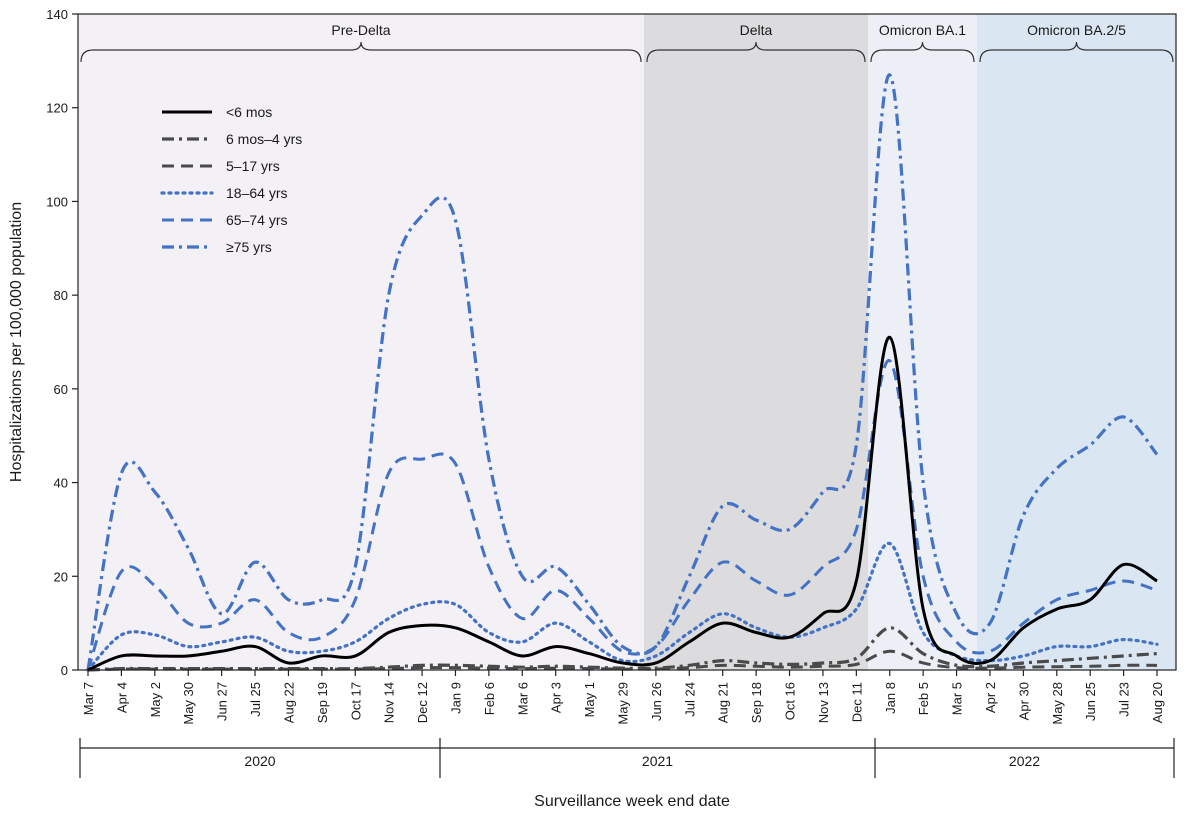 This screenshot has height=815, width=1185. I want to click on x-tick-label: Jul 24, so click(689, 699).